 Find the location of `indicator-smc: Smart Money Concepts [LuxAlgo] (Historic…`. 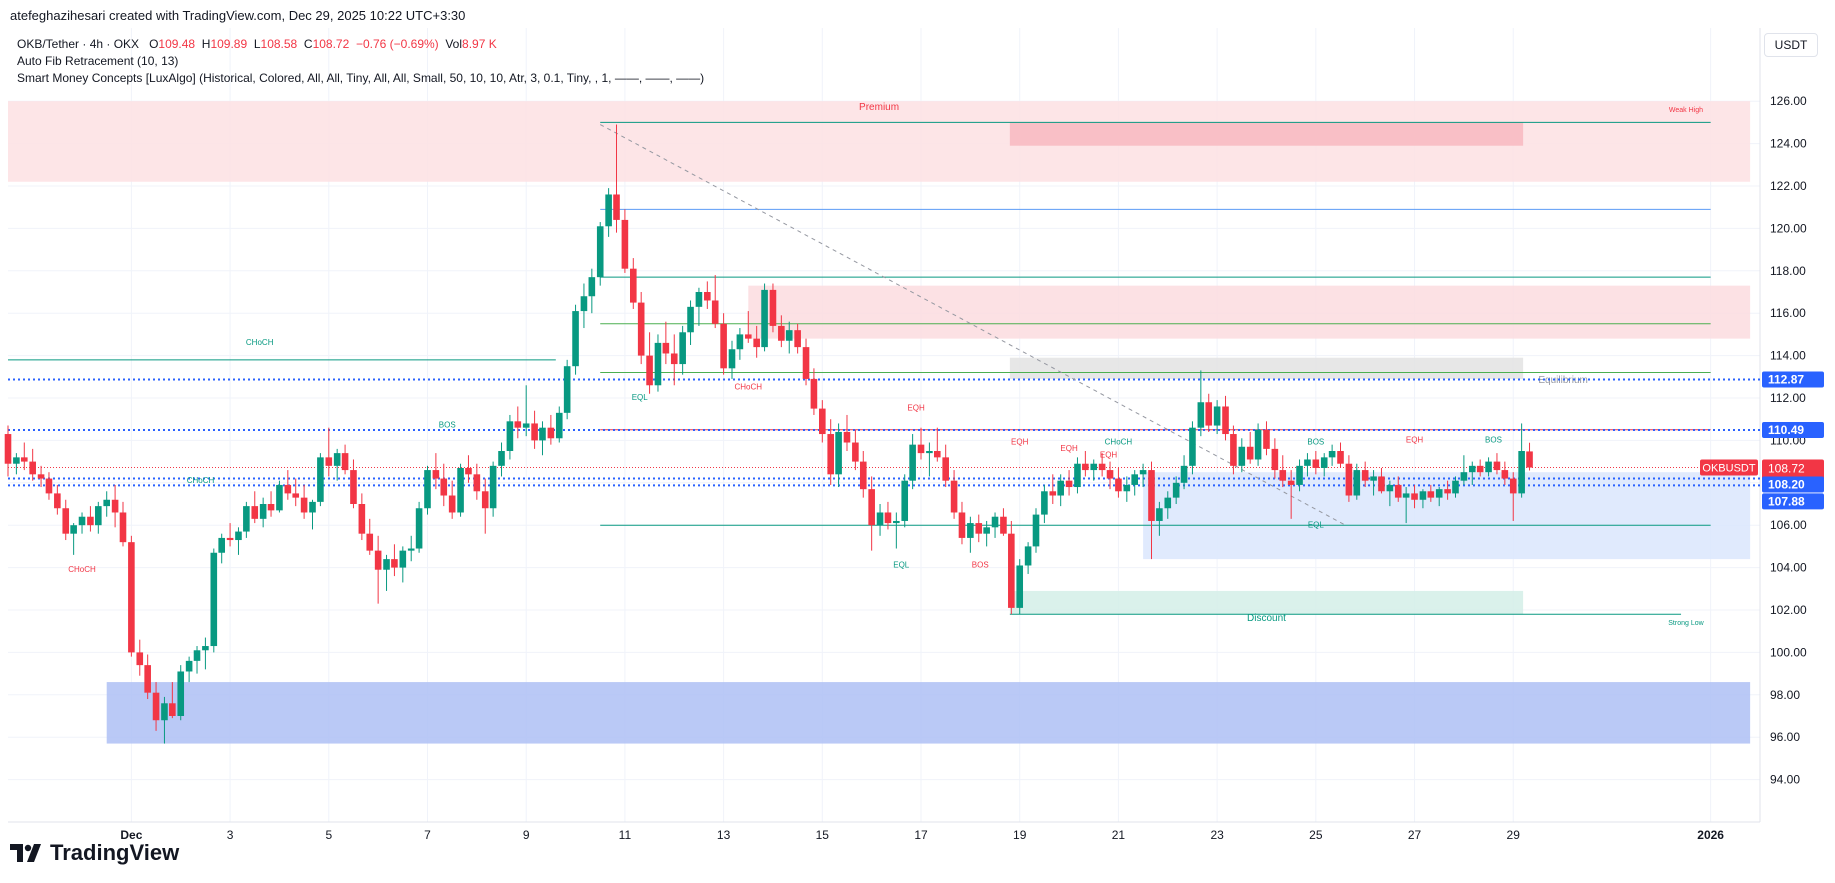

indicator-smc: Smart Money Concepts [LuxAlgo] (Historic… is located at coordinates (361, 78).